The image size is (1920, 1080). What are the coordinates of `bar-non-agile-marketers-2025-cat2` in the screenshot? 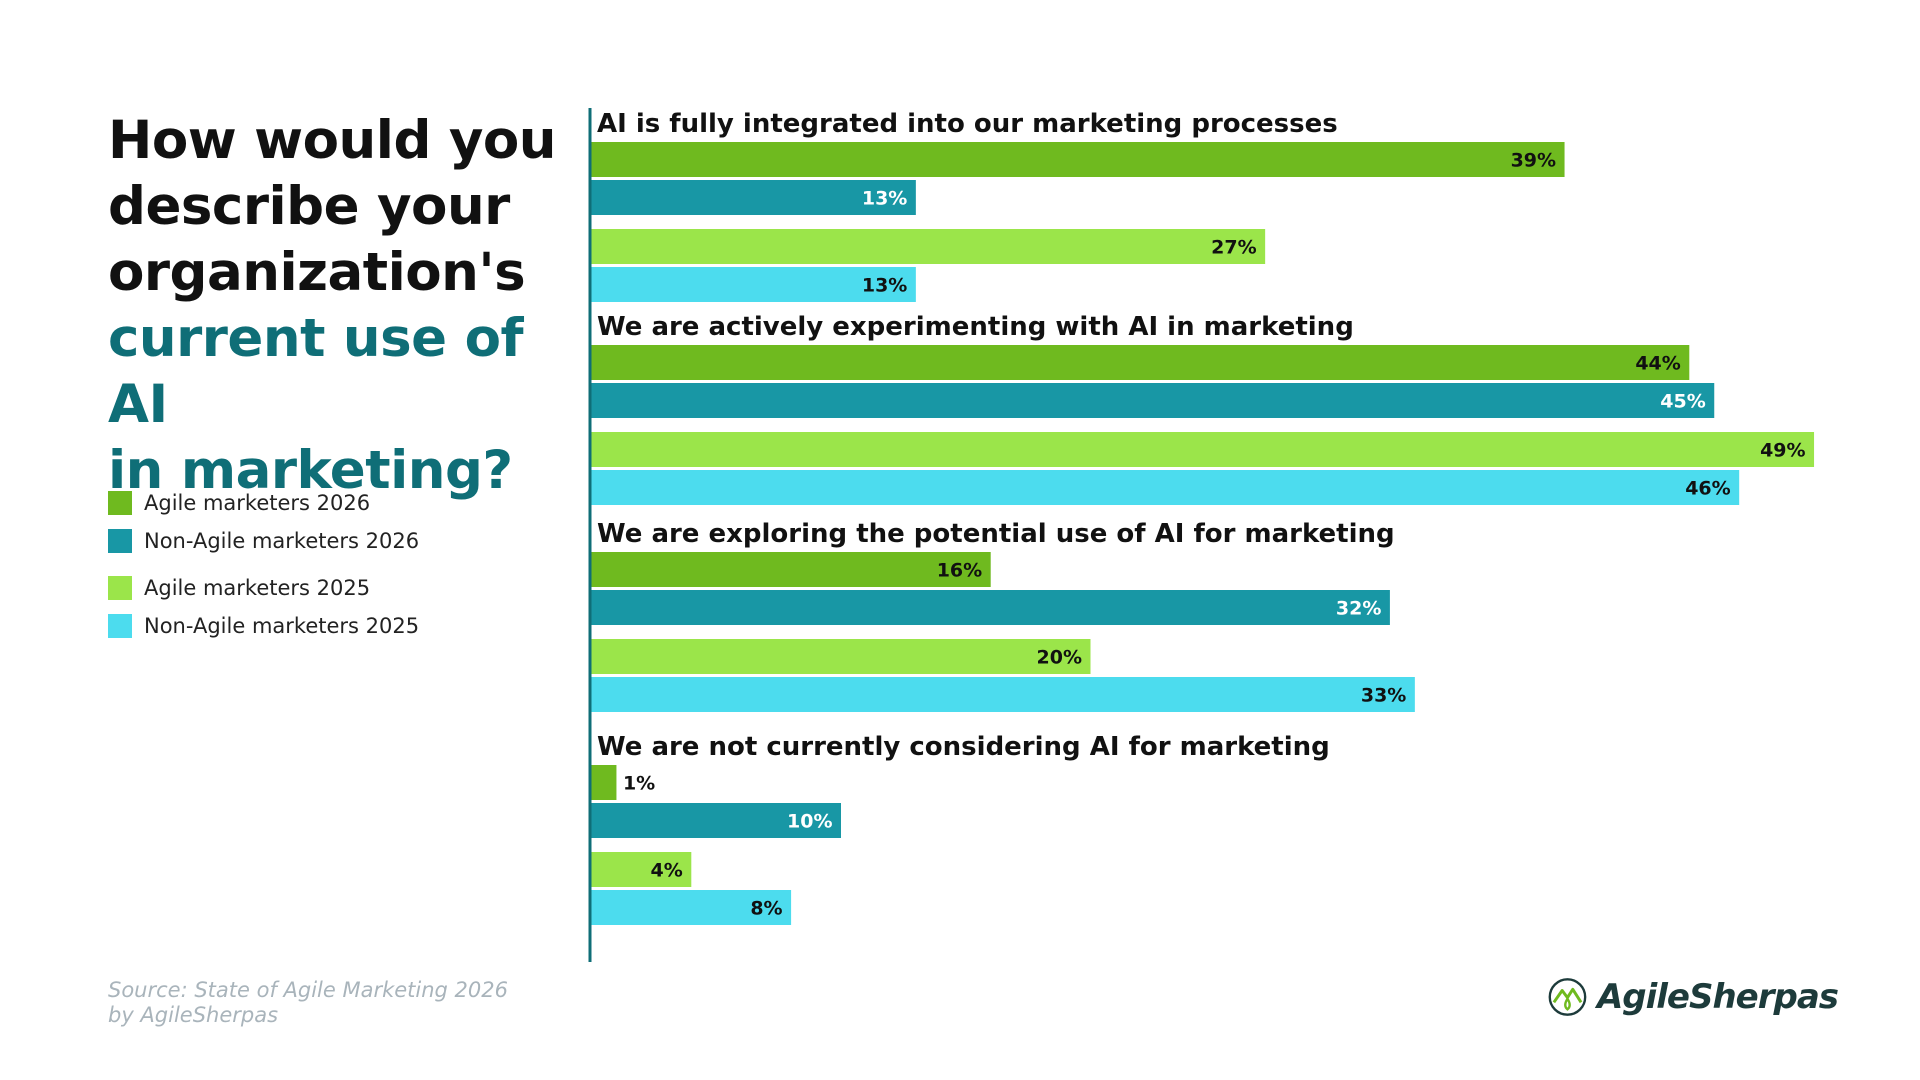 It's located at (1165, 487).